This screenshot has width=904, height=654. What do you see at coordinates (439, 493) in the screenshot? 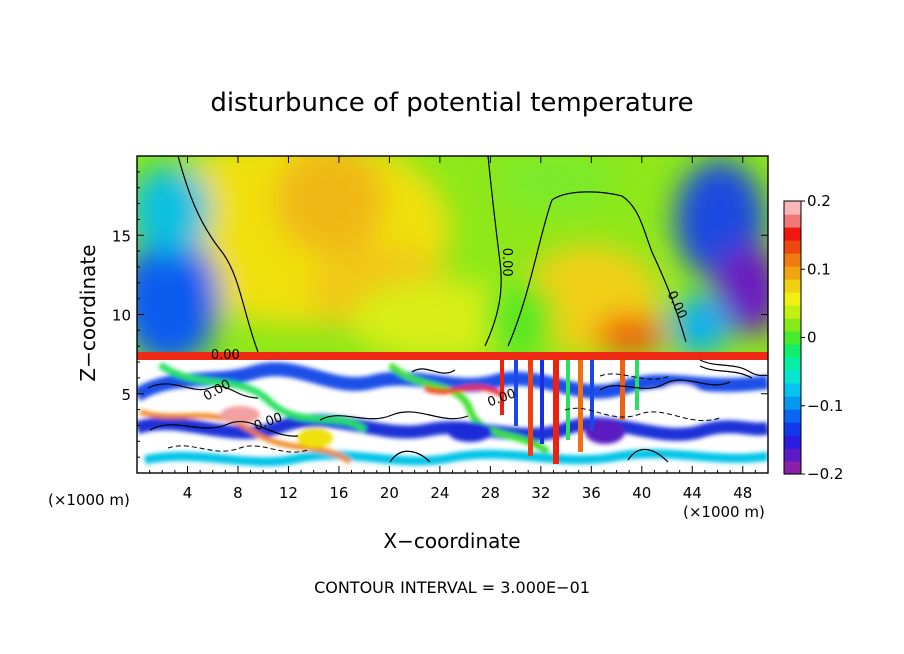
I see `x-tick-label: 24` at bounding box center [439, 493].